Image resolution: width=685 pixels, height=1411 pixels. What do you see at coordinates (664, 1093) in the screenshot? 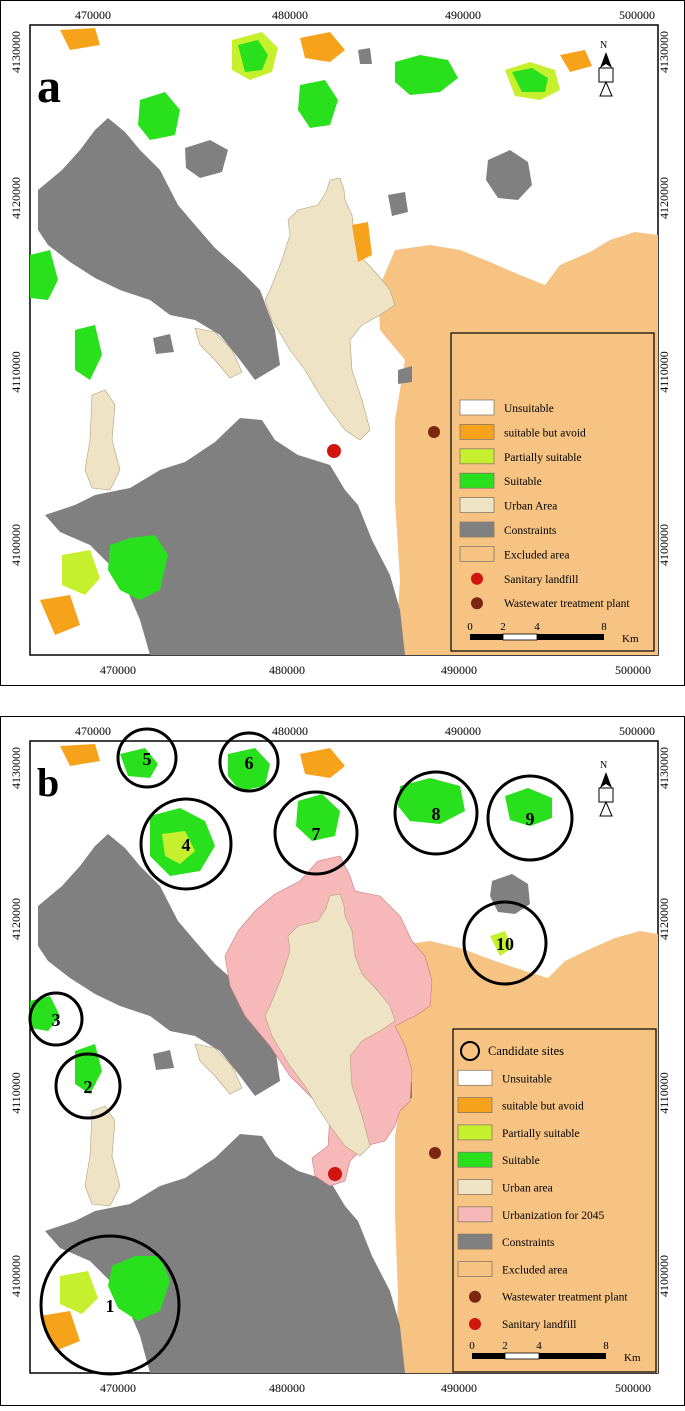
I see `y-tick-label: 4110000` at bounding box center [664, 1093].